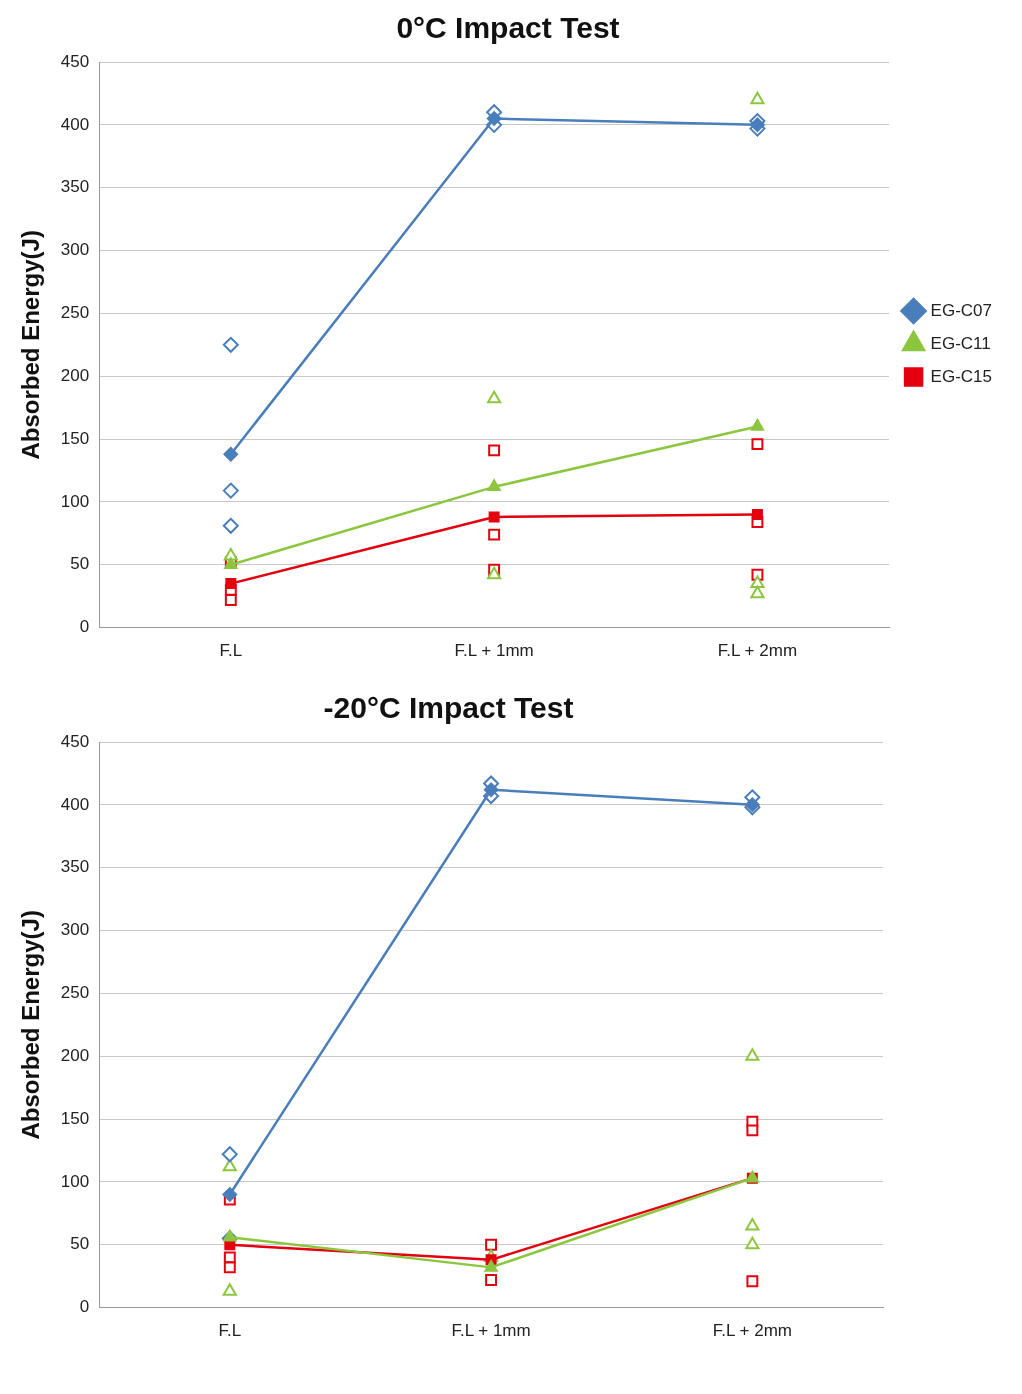 The width and height of the screenshot is (1022, 1394). Describe the element at coordinates (961, 310) in the screenshot. I see `legend-label: EG-C07` at that location.